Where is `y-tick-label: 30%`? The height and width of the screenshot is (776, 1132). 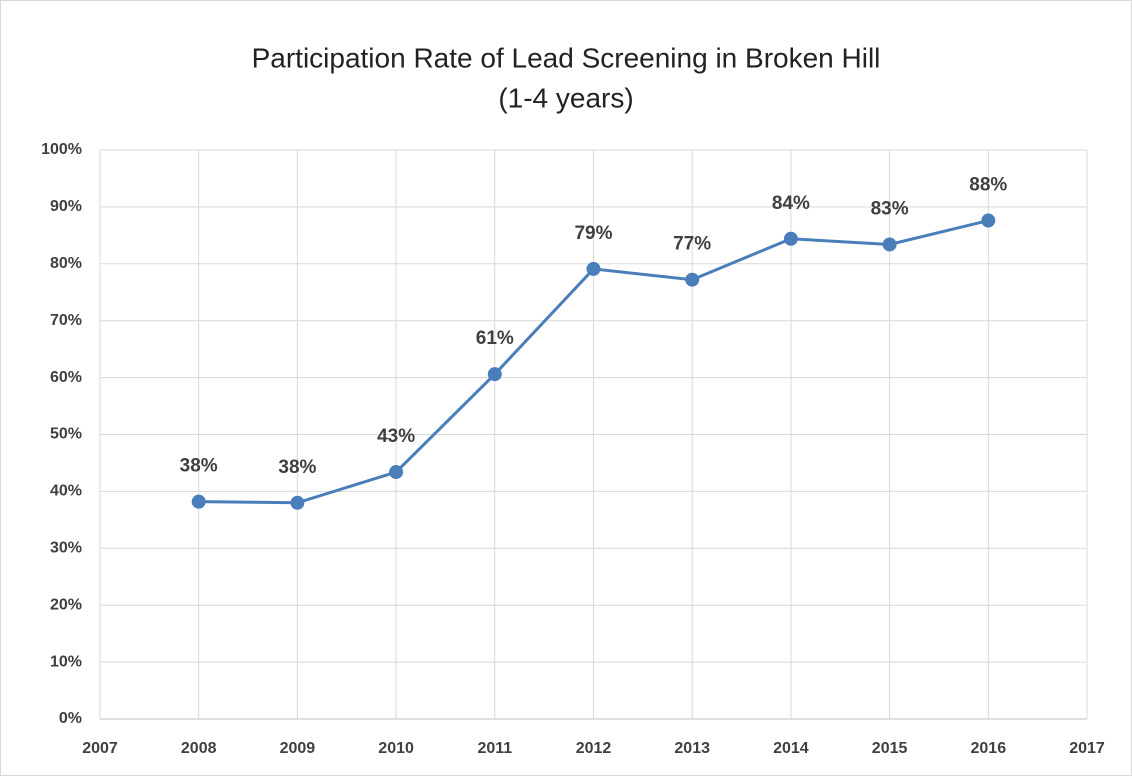 y-tick-label: 30% is located at coordinates (66, 548).